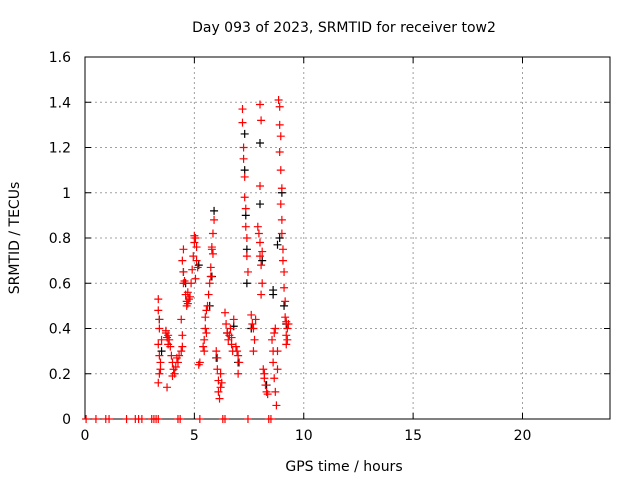 The image size is (640, 484). Describe the element at coordinates (60, 330) in the screenshot. I see `y-tick-label: 0.4` at that location.